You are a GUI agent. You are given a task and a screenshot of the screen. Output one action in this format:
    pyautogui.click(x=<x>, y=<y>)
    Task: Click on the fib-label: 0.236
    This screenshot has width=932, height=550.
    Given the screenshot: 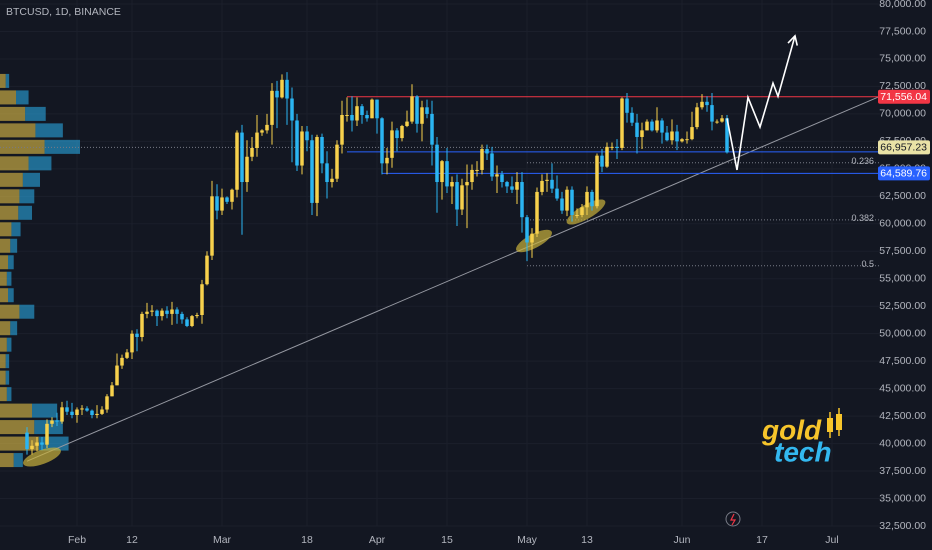 What is the action you would take?
    pyautogui.click(x=862, y=161)
    